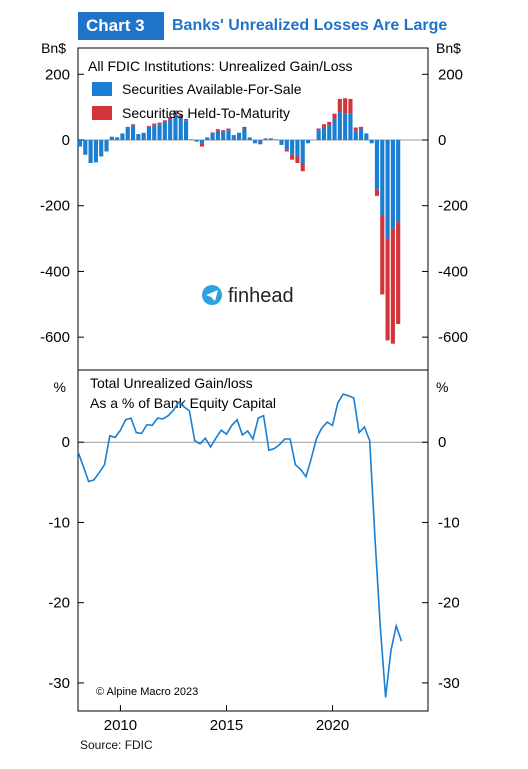 The image size is (528, 769). I want to click on legend-label-afs: Securities Available-For-Sale, so click(212, 89).